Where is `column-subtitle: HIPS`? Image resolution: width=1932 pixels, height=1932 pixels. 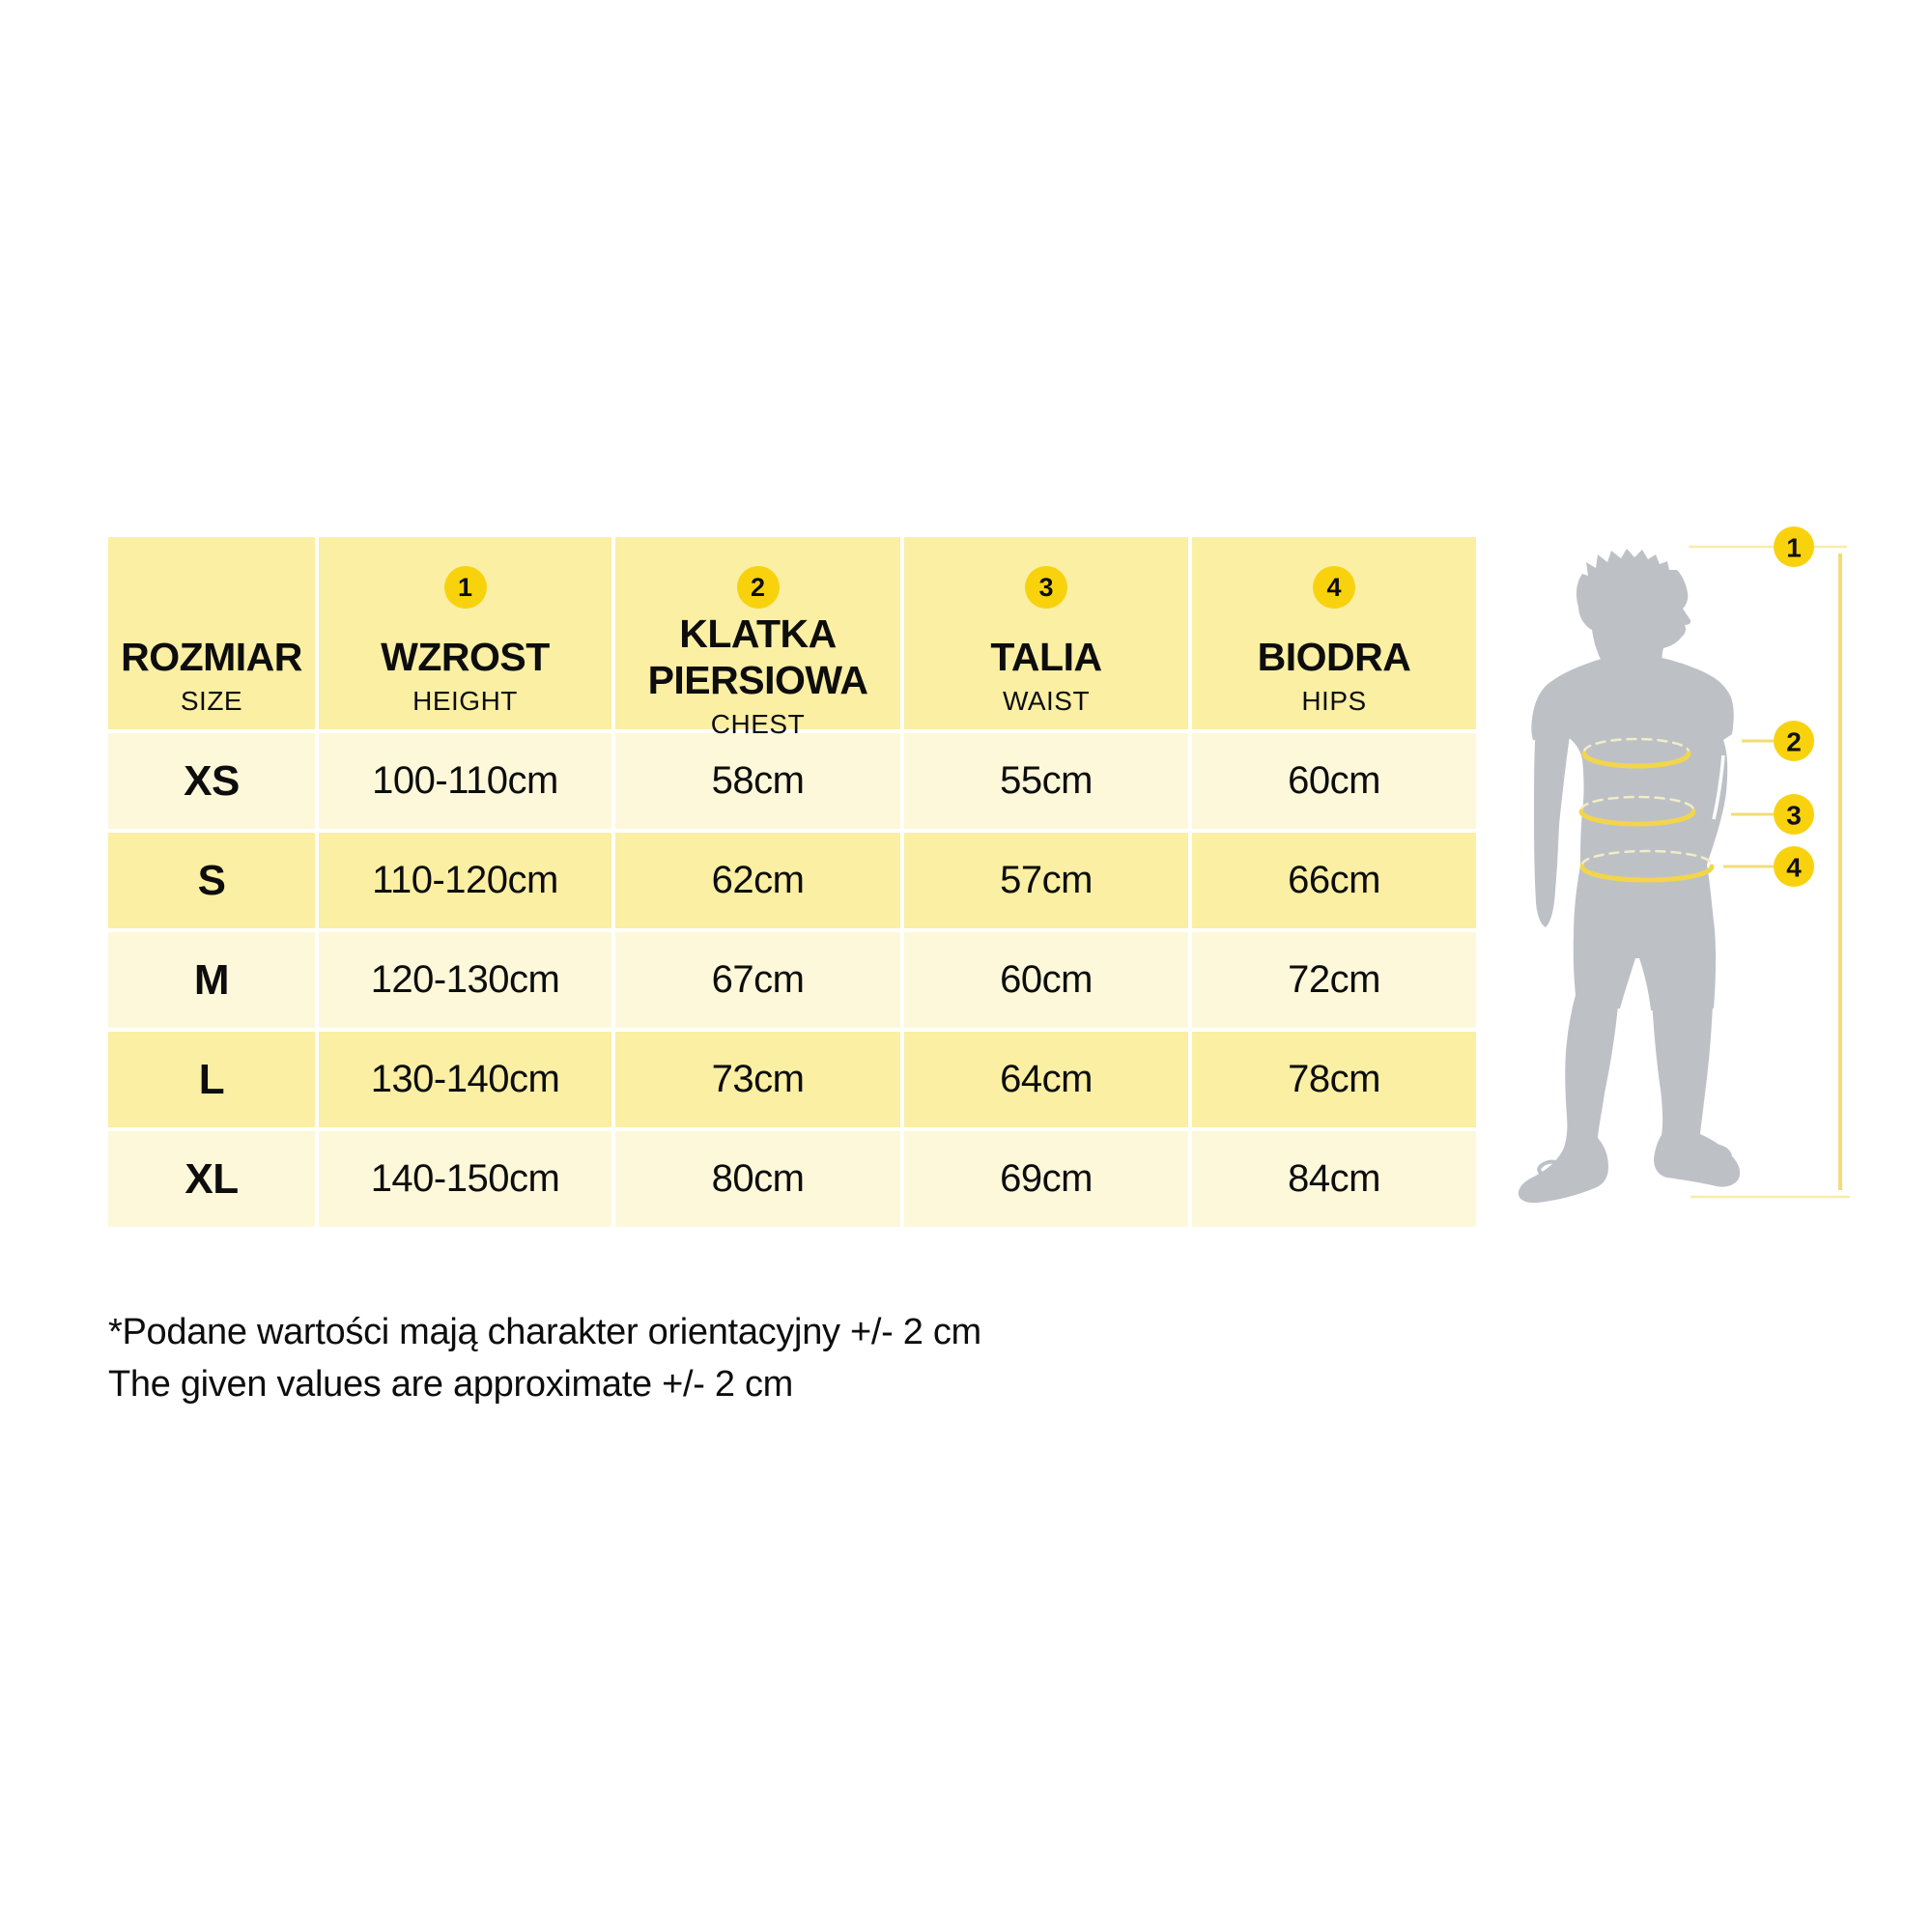 column-subtitle: HIPS is located at coordinates (1334, 701).